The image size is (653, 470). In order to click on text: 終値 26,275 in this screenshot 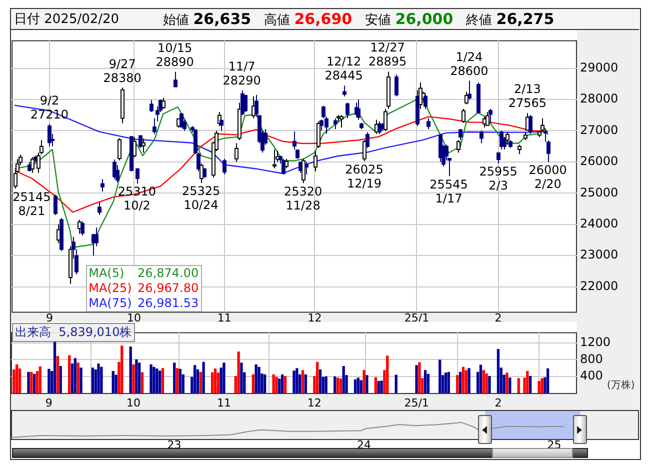, I will do `click(510, 19)`.